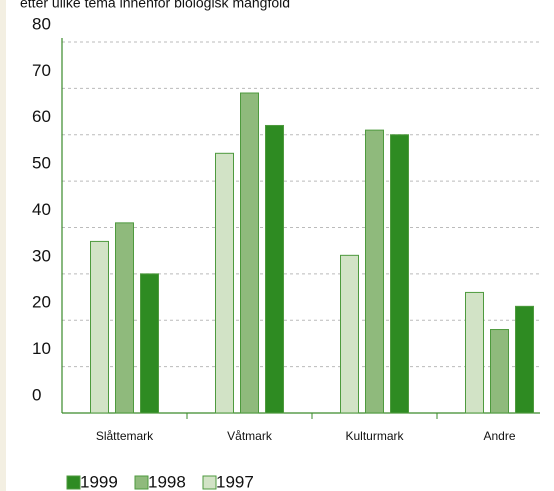  Describe the element at coordinates (250, 436) in the screenshot. I see `x-tick-label: Våtmark` at that location.